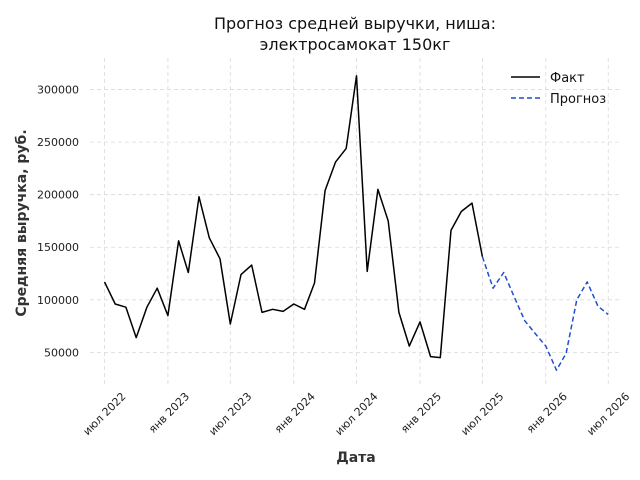 Image resolution: width=640 pixels, height=480 pixels. I want to click on legend-label-forecast: Прогноз, so click(578, 99).